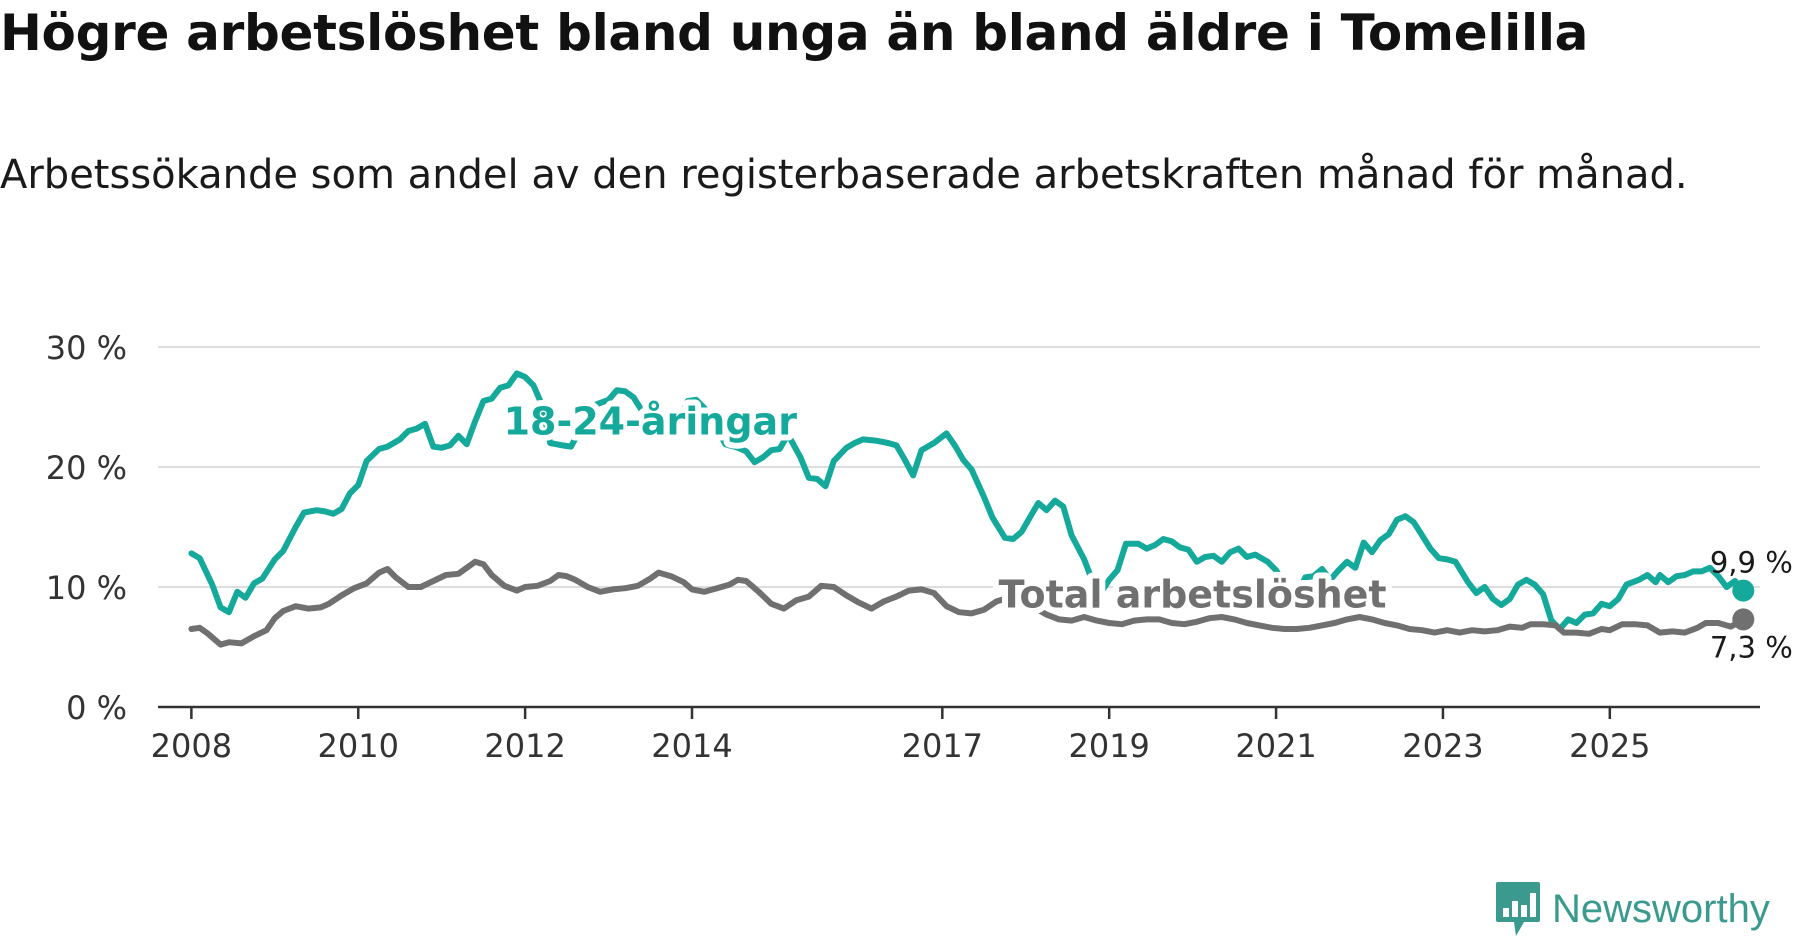 This screenshot has height=948, width=1800. I want to click on series-line-total, so click(967, 603).